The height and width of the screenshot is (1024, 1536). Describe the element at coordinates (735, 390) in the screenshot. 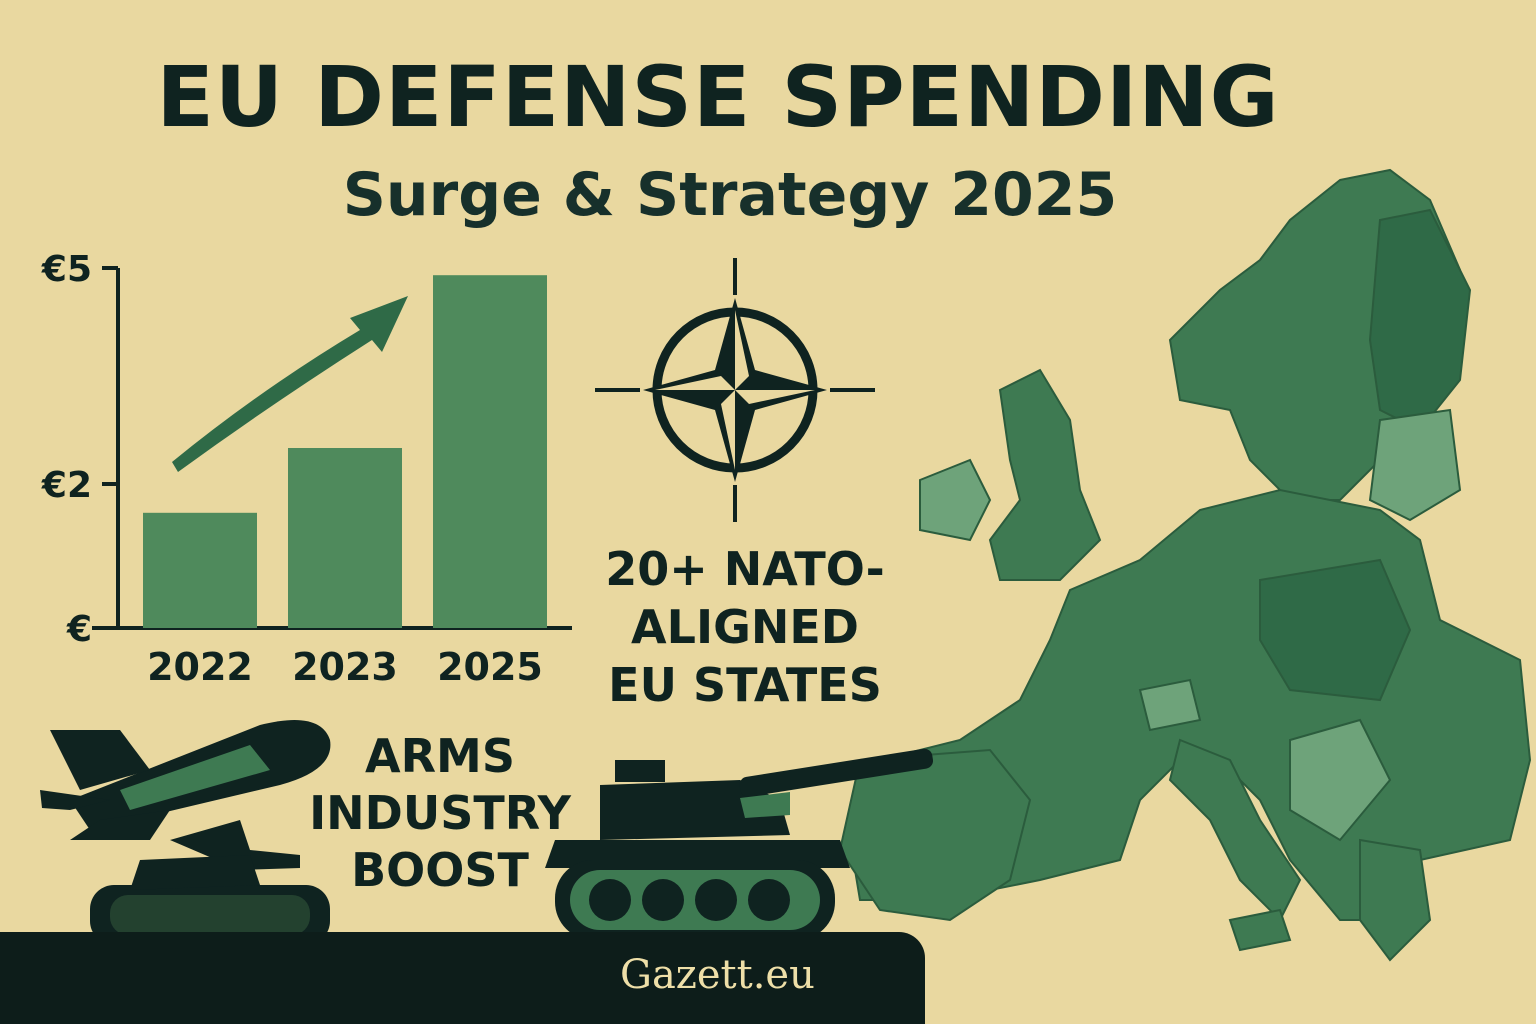

I see `compass-star-icon` at that location.